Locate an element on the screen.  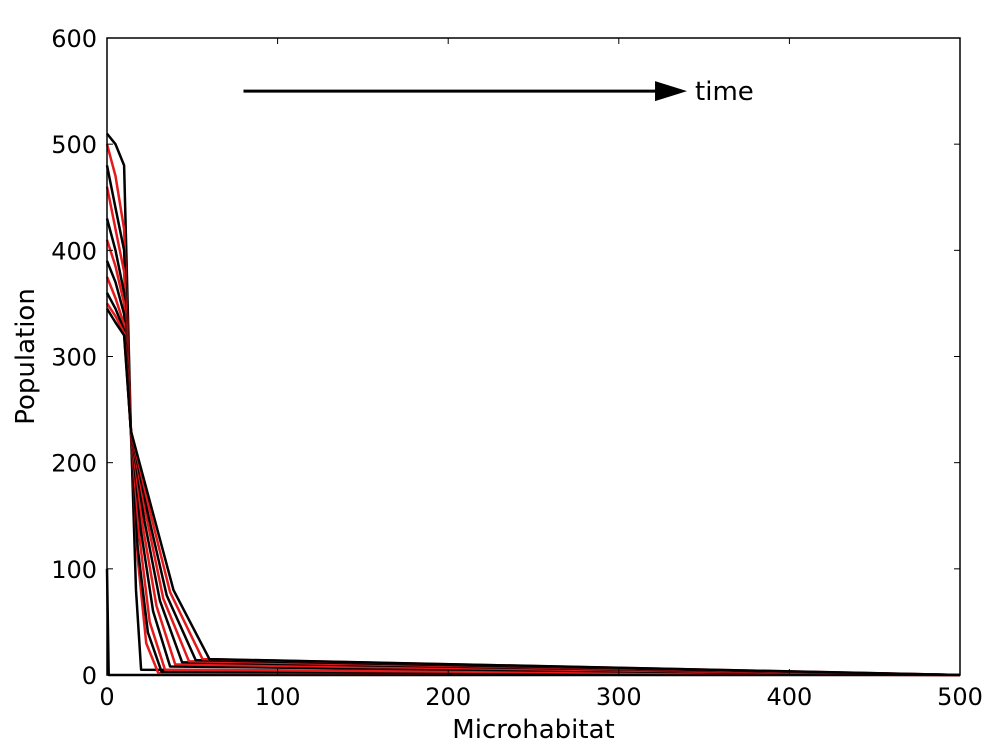
time-annotation: time is located at coordinates (498, 92).